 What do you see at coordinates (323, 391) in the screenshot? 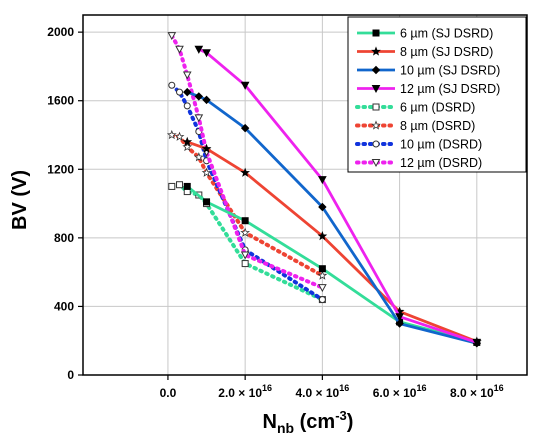
I see `x-tick-label: 4.0 × 10¹⁶` at bounding box center [323, 391].